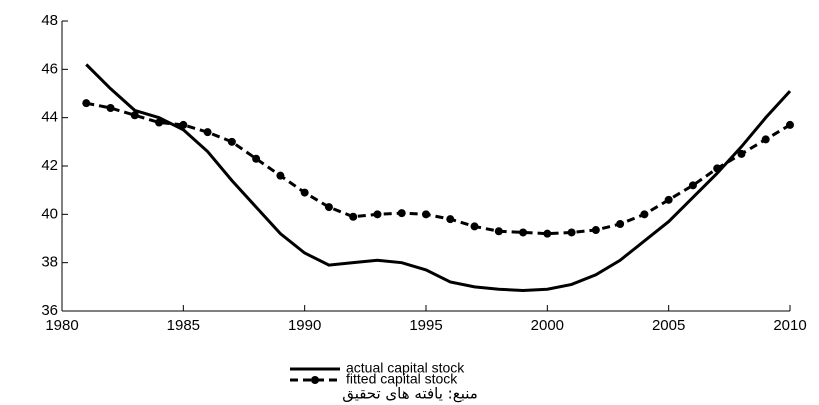 The width and height of the screenshot is (819, 405). Describe the element at coordinates (304, 325) in the screenshot. I see `x-tick-label: 1990` at that location.